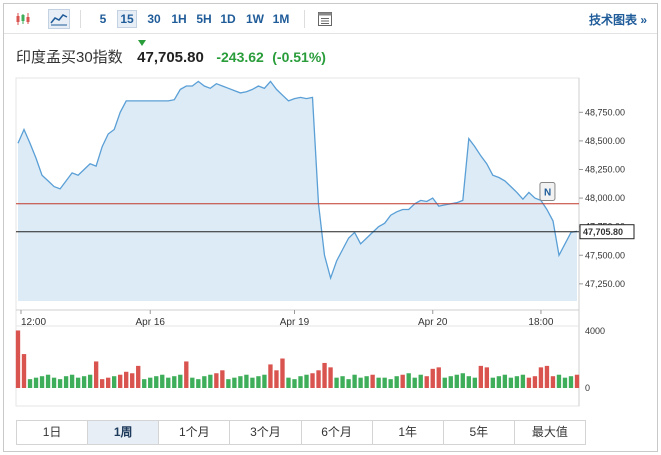 The height and width of the screenshot is (455, 661). Describe the element at coordinates (337, 432) in the screenshot. I see `range-option-4: 6个月` at that location.